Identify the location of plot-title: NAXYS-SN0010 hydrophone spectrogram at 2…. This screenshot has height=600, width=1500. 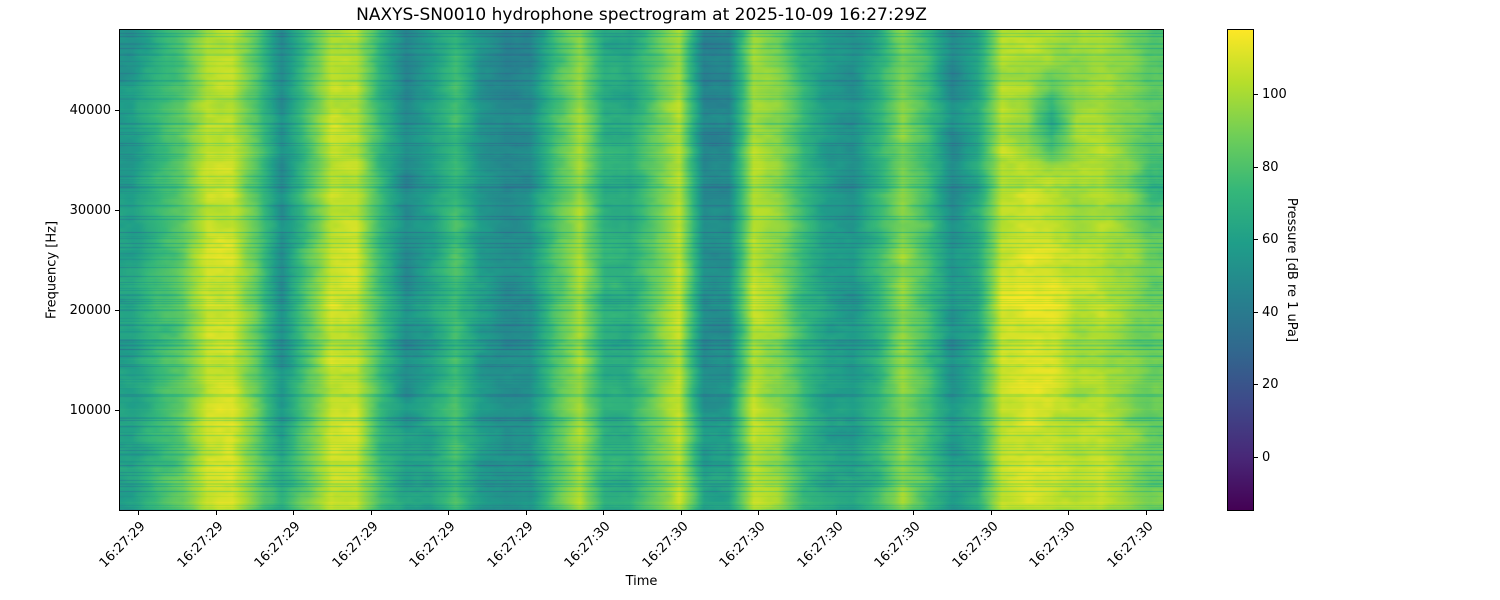
(641, 15).